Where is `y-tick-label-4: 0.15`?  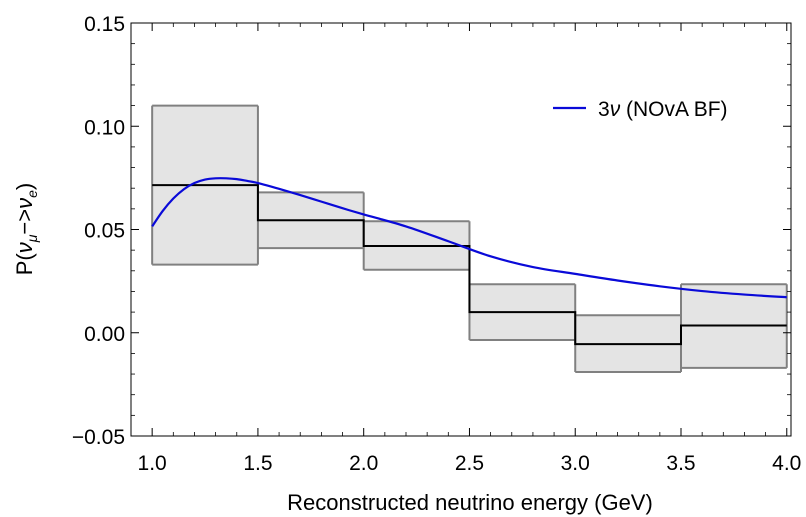 y-tick-label-4: 0.15 is located at coordinates (104, 24).